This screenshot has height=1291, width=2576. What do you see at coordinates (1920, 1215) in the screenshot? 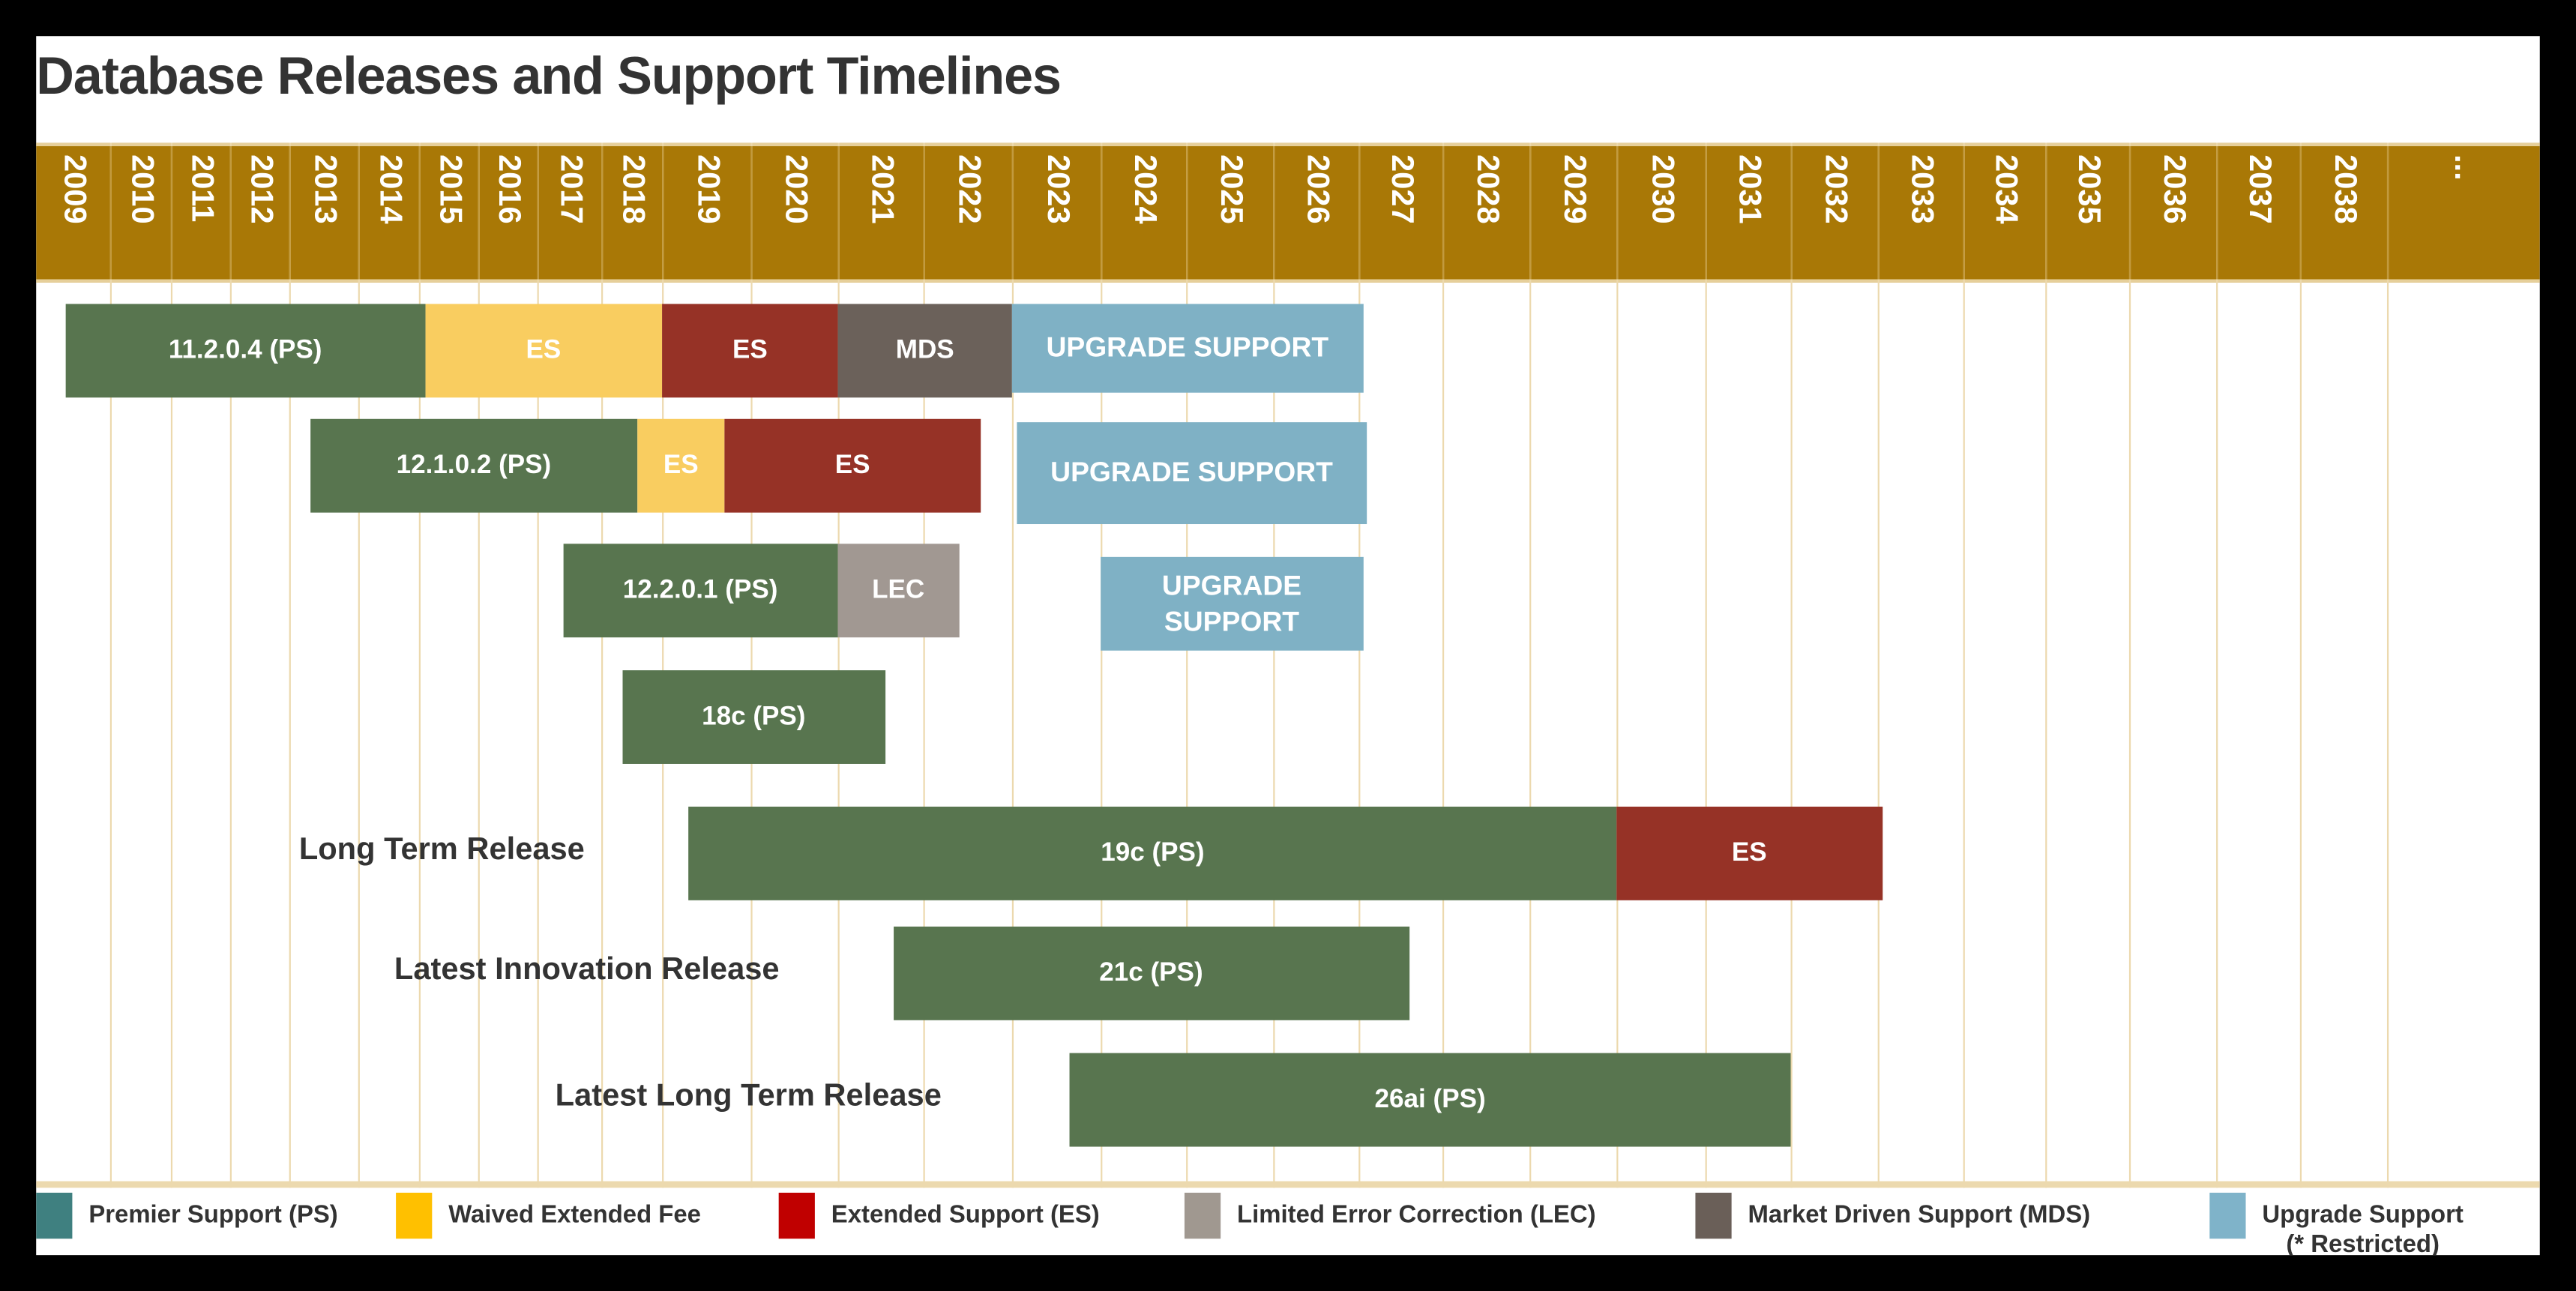
I see `legend-label: Market Driven Support (MDS)` at bounding box center [1920, 1215].